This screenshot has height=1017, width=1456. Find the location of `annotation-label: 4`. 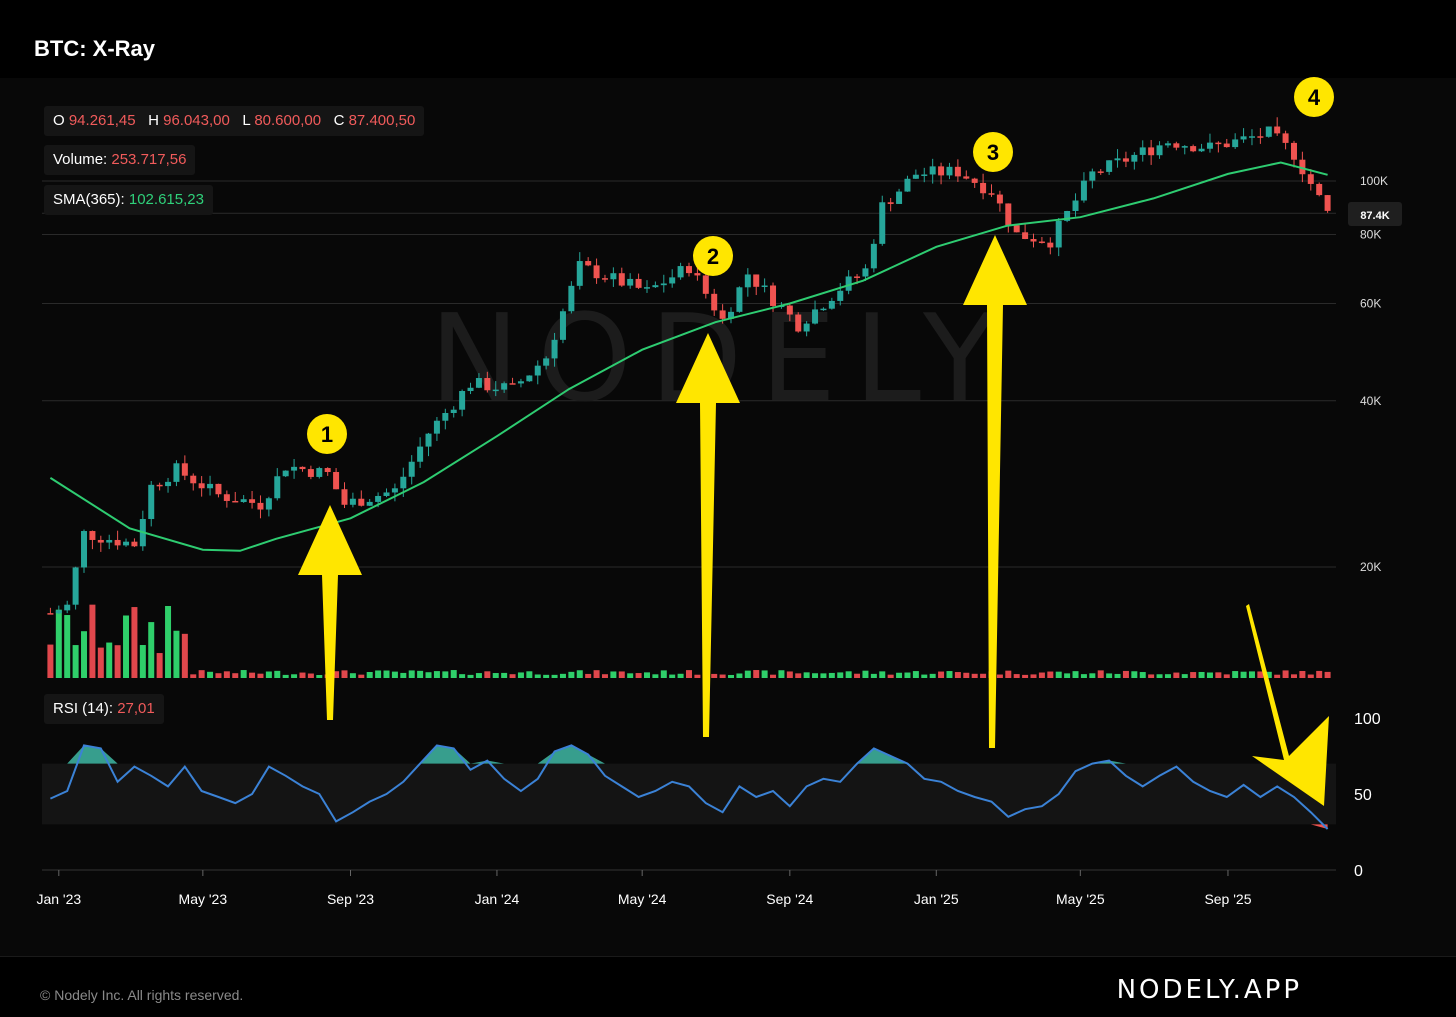

annotation-label: 4 is located at coordinates (1314, 97).